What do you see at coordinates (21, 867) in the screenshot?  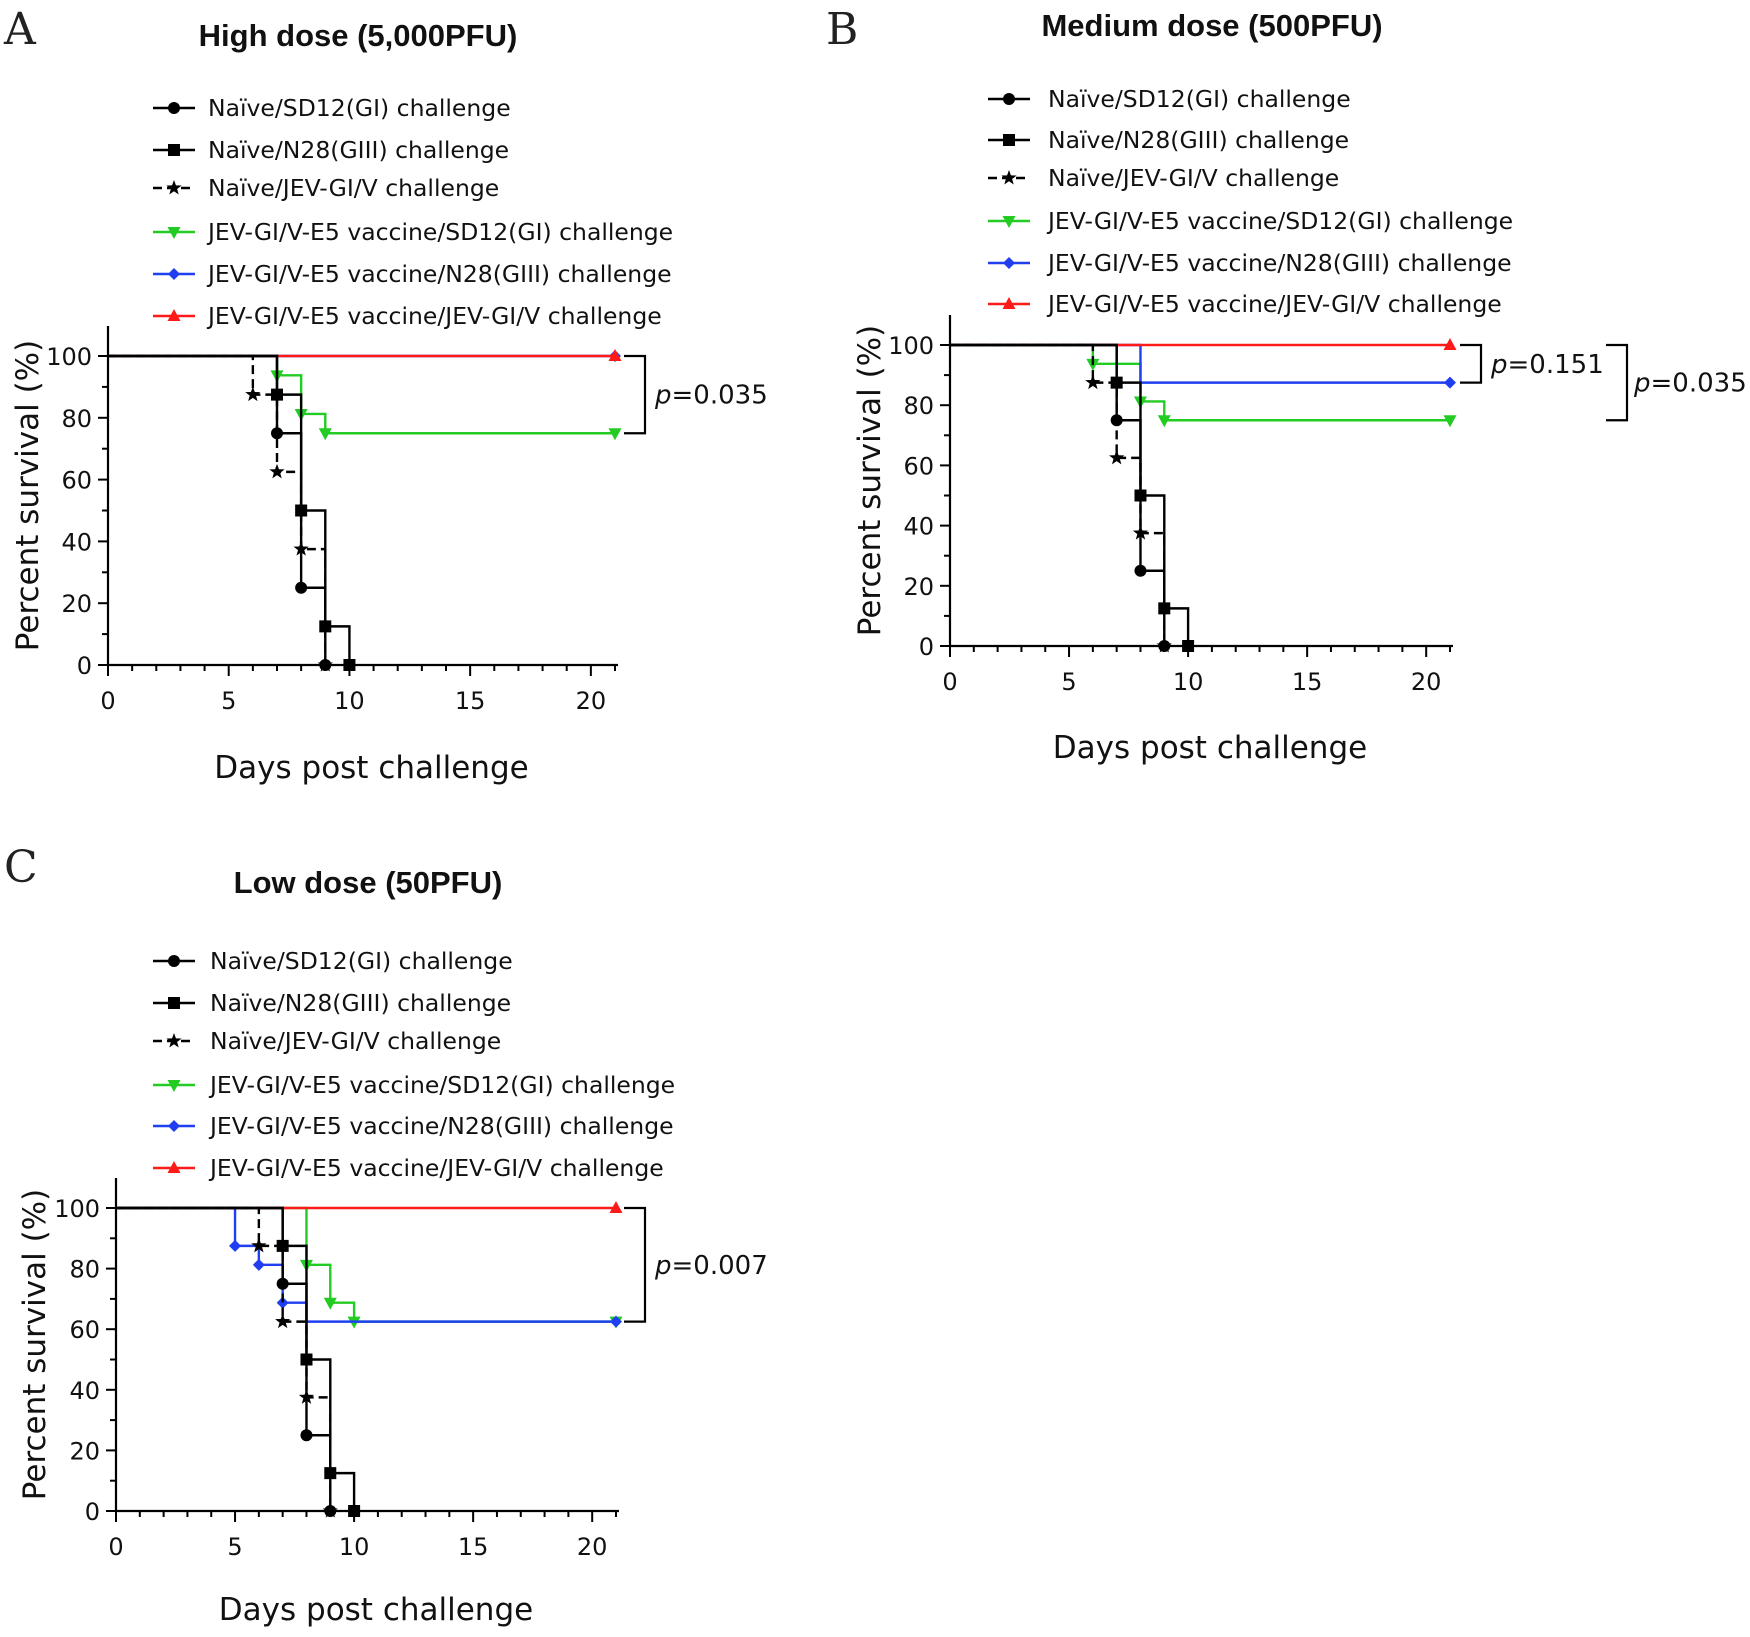 I see `panel-letter: C` at bounding box center [21, 867].